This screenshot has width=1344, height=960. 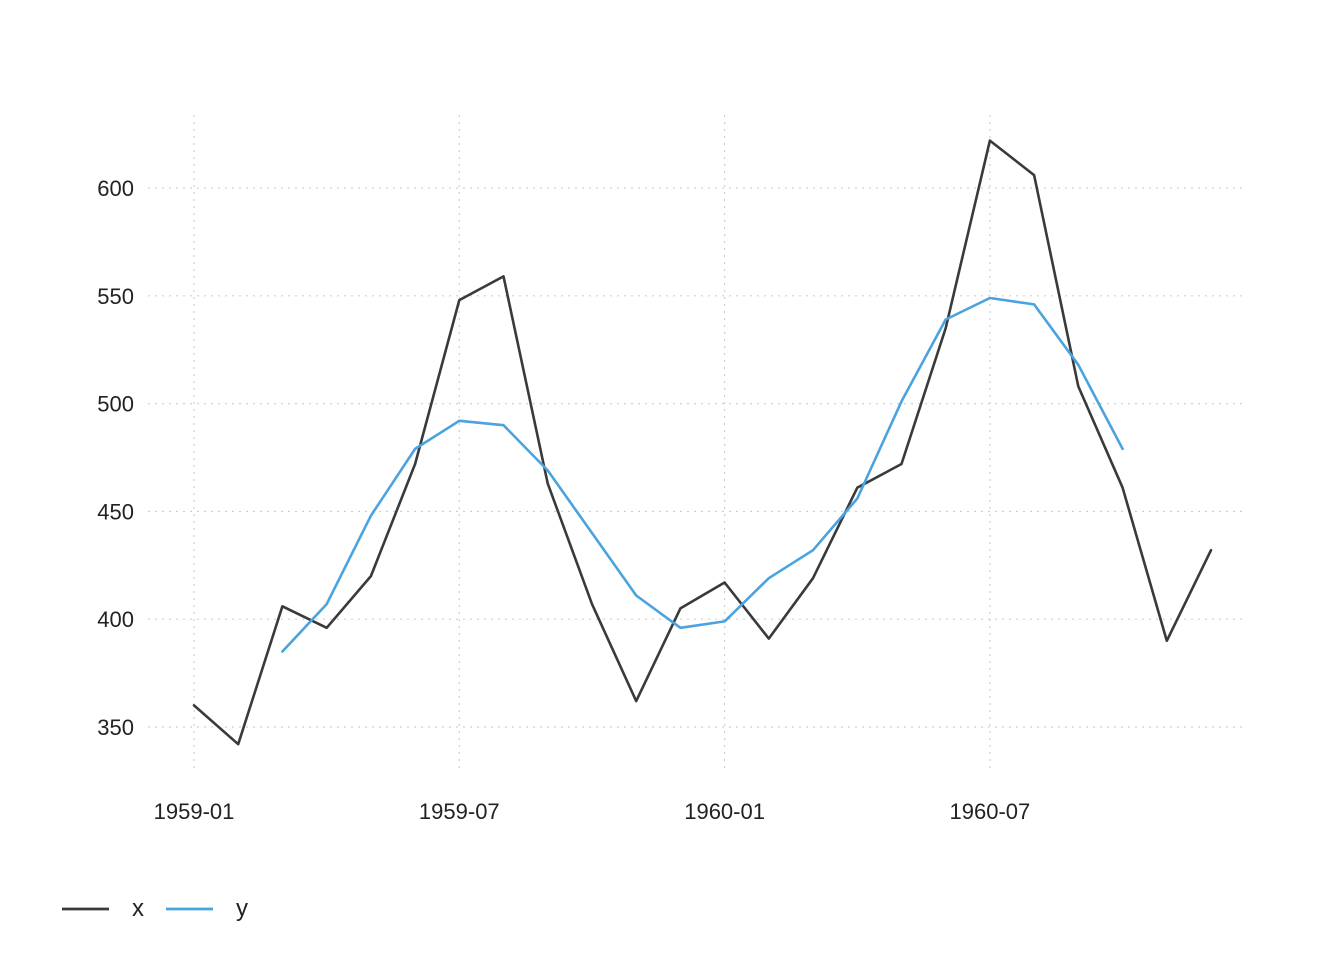 What do you see at coordinates (115, 296) in the screenshot?
I see `y-tick-label-550: 550` at bounding box center [115, 296].